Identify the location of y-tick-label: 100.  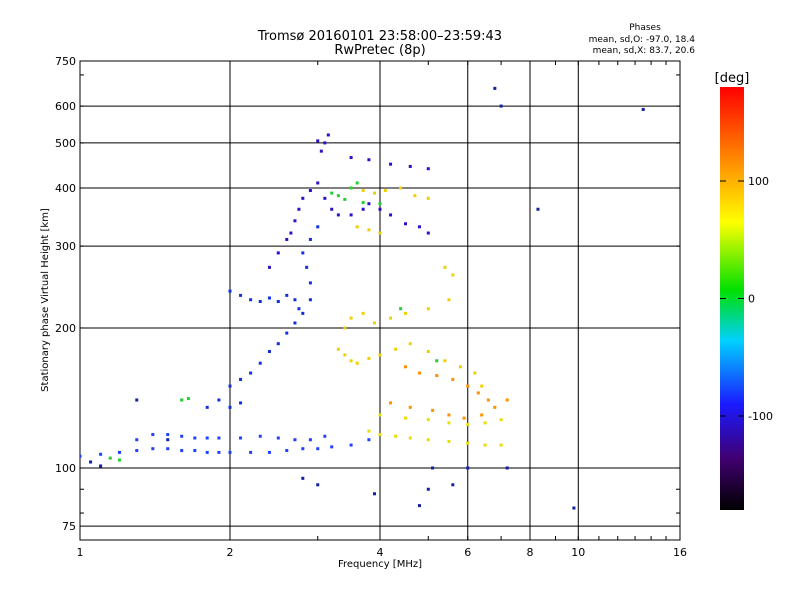
(65, 468).